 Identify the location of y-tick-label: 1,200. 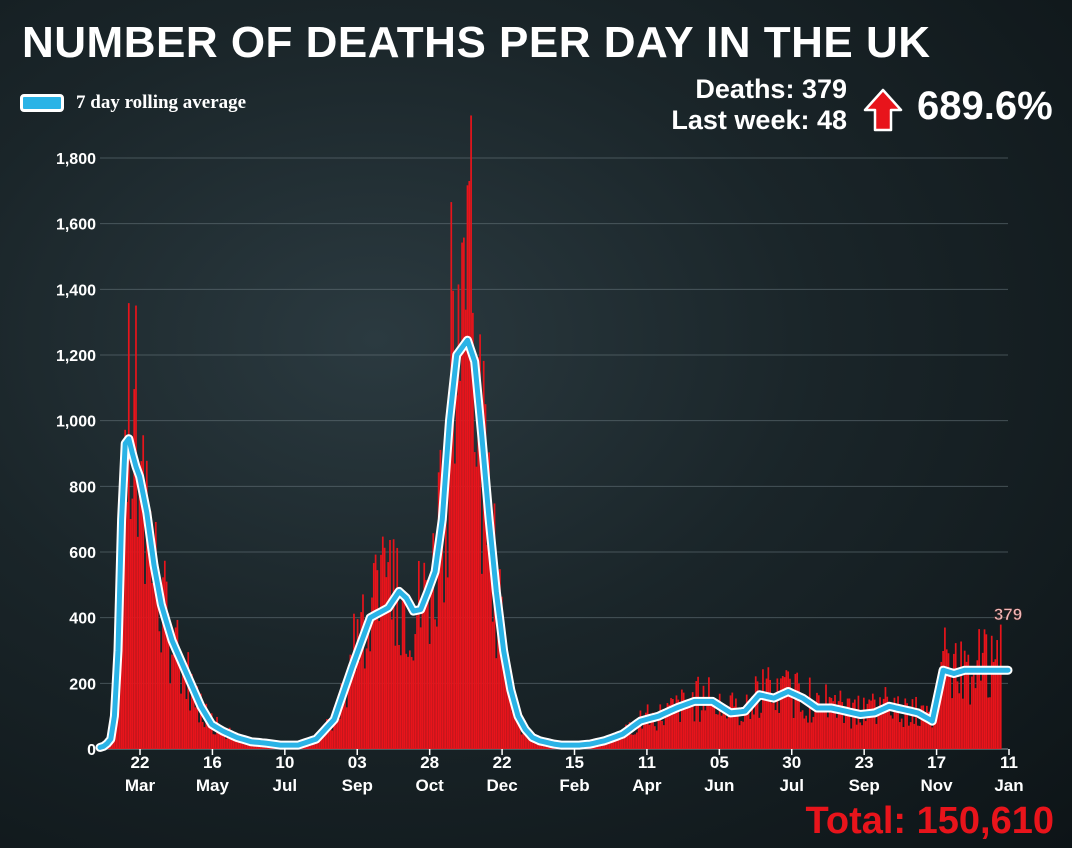
(76, 356).